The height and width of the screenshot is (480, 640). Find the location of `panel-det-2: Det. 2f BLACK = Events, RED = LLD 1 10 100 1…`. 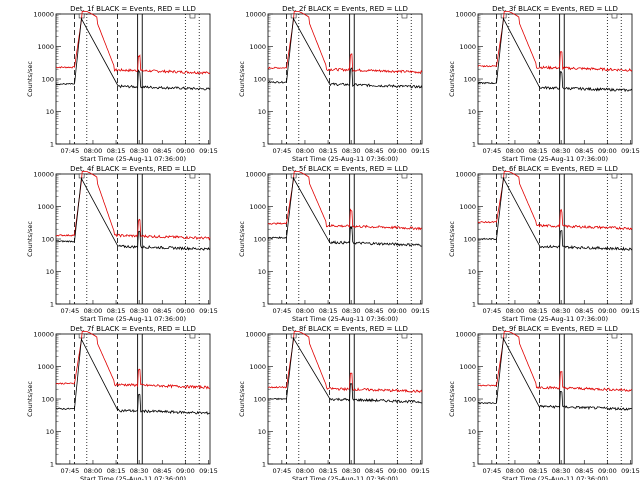

panel-det-2: Det. 2f BLACK = Events, RED = LLD 1 10 100 1… is located at coordinates (334, 84).